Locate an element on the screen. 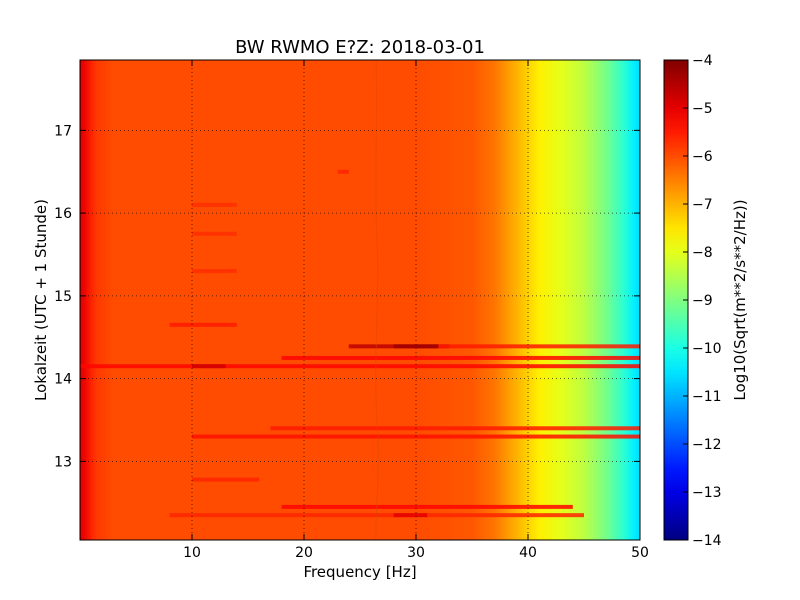 This screenshot has height=600, width=800. colorbar-tick-label: −8 is located at coordinates (702, 253).